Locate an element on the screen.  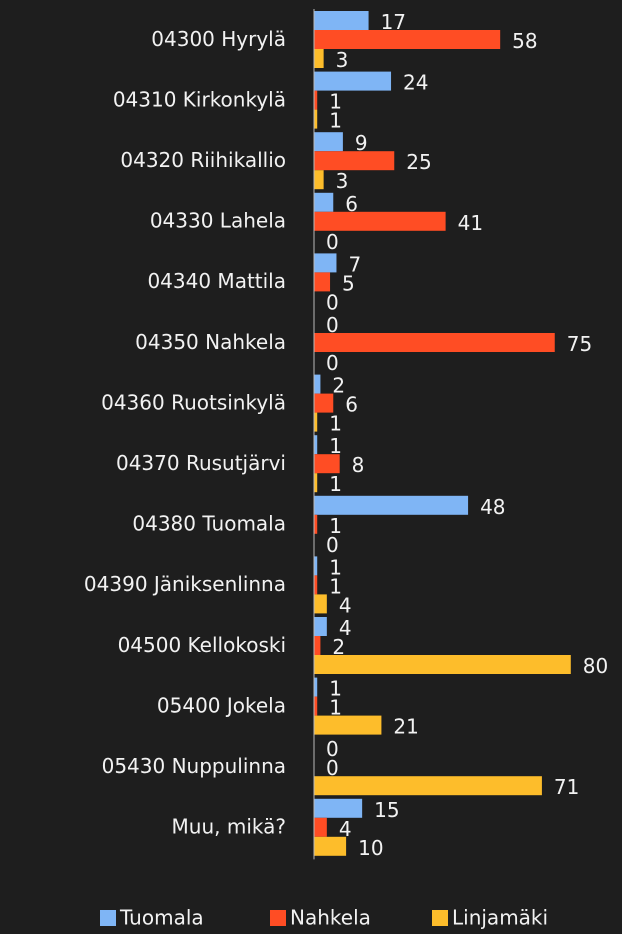
value-label: 5 is located at coordinates (348, 283).